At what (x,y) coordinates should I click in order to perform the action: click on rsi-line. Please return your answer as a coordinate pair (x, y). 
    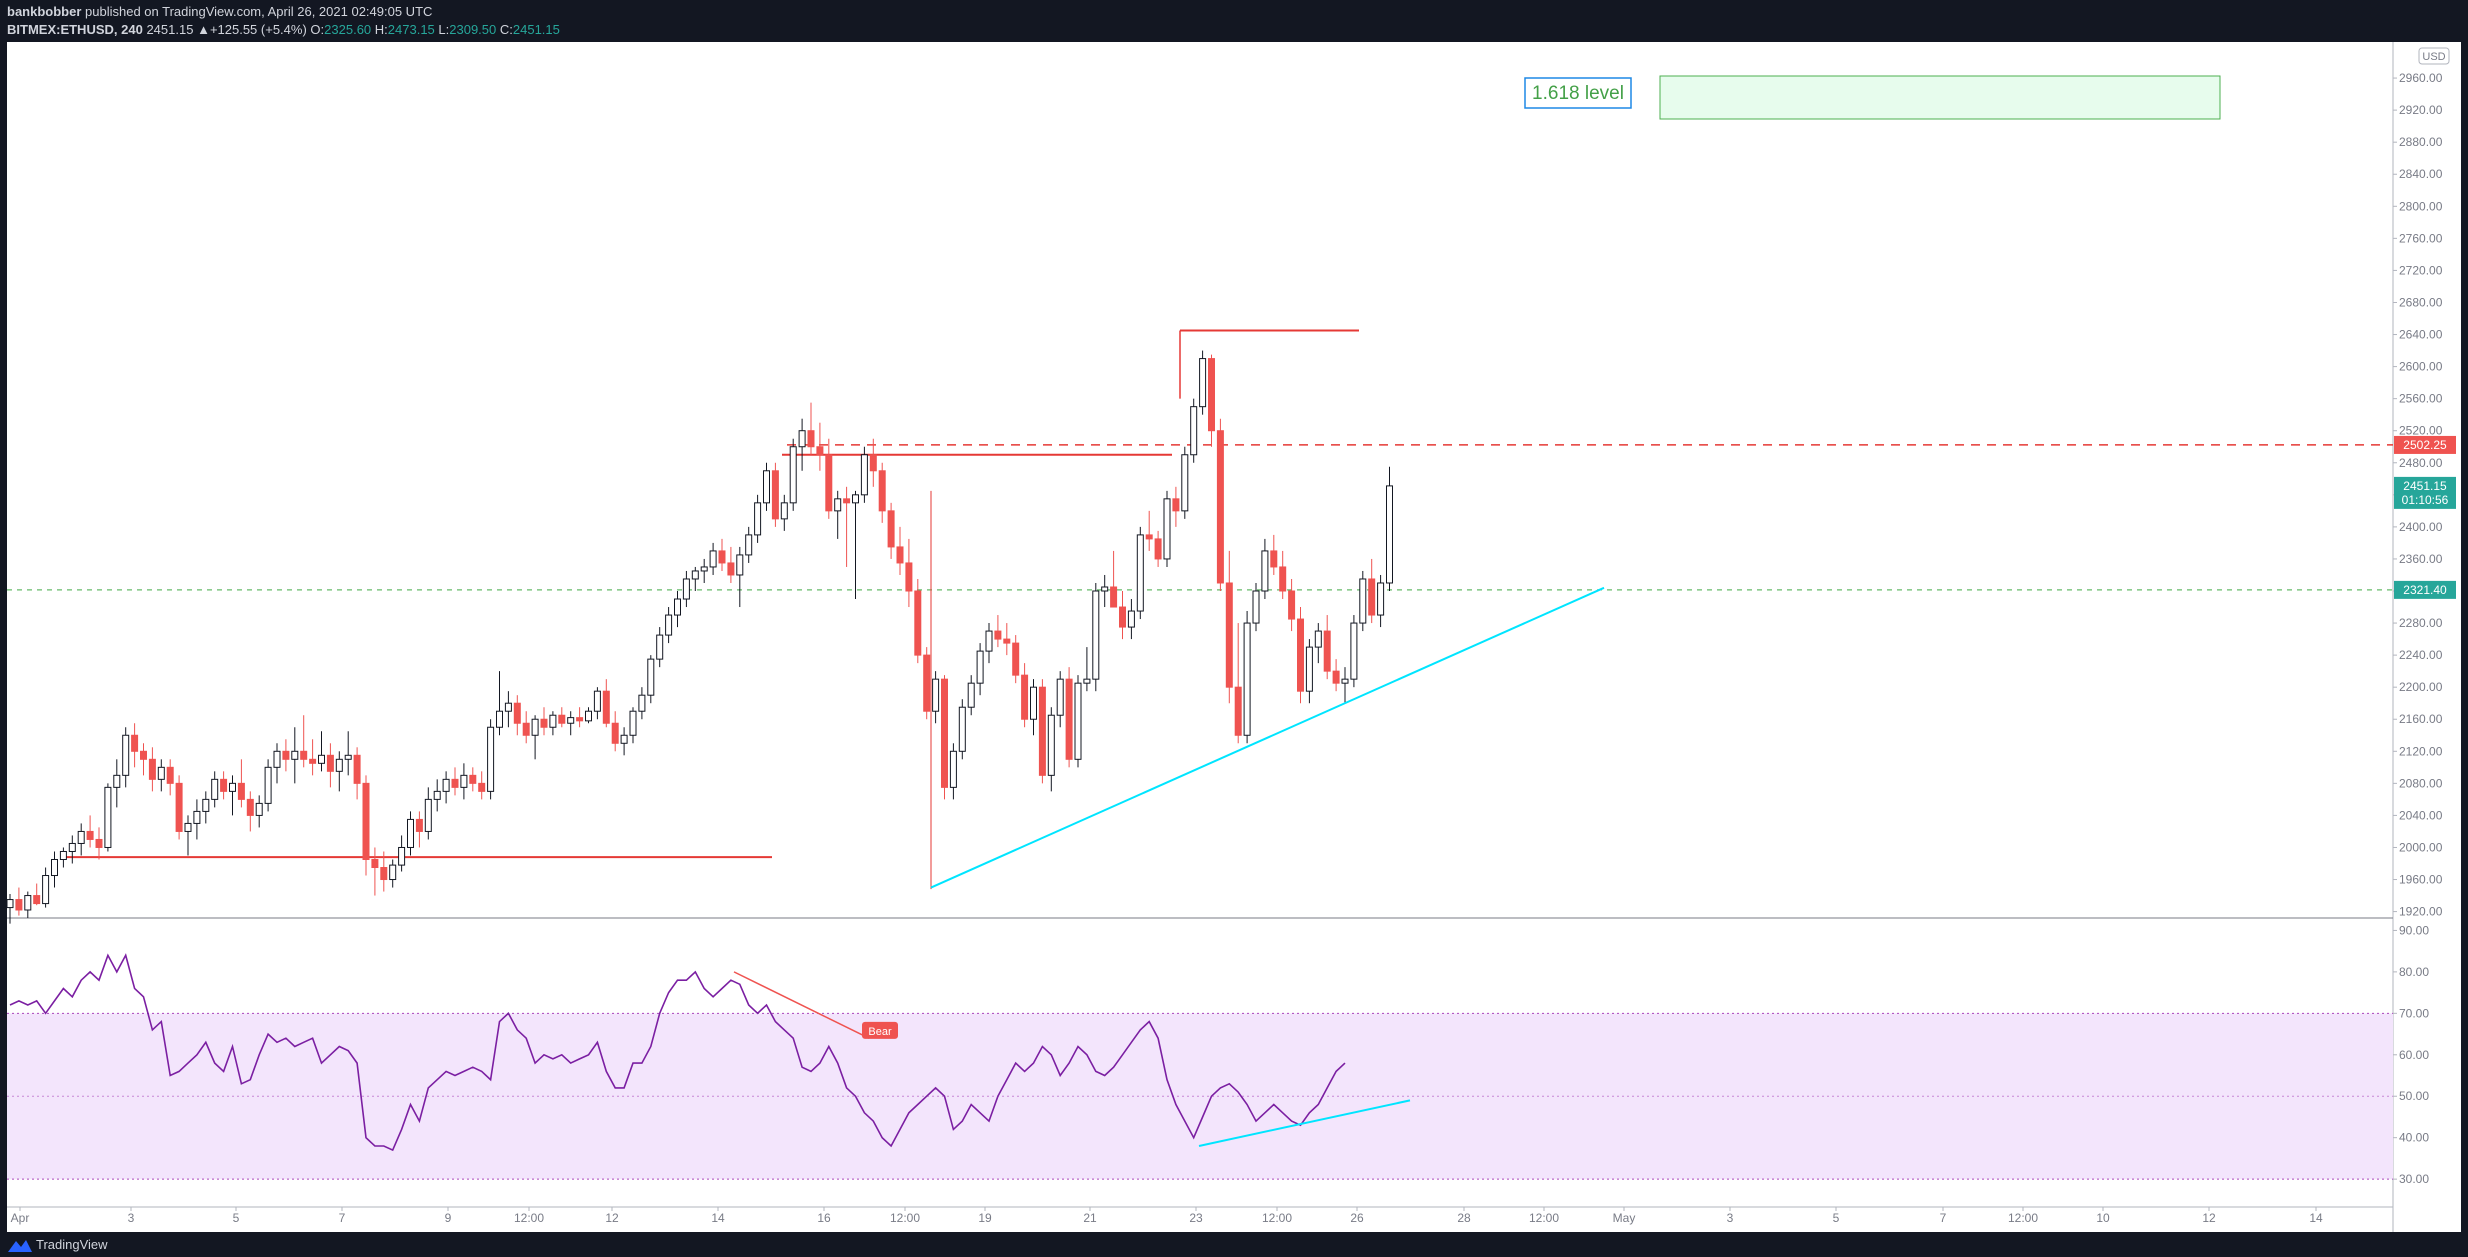
    Looking at the image, I should click on (677, 1052).